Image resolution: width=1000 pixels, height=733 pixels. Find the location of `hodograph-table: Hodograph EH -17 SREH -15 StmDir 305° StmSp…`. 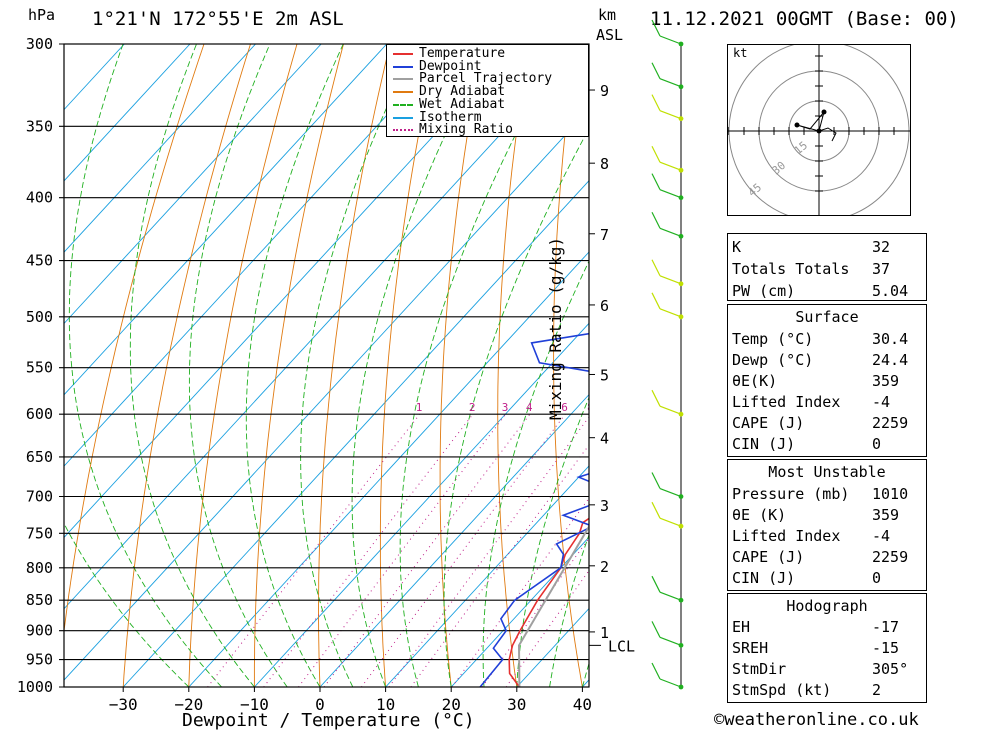

hodograph-table: Hodograph EH -17 SREH -15 StmDir 305° StmSp… is located at coordinates (827, 648).